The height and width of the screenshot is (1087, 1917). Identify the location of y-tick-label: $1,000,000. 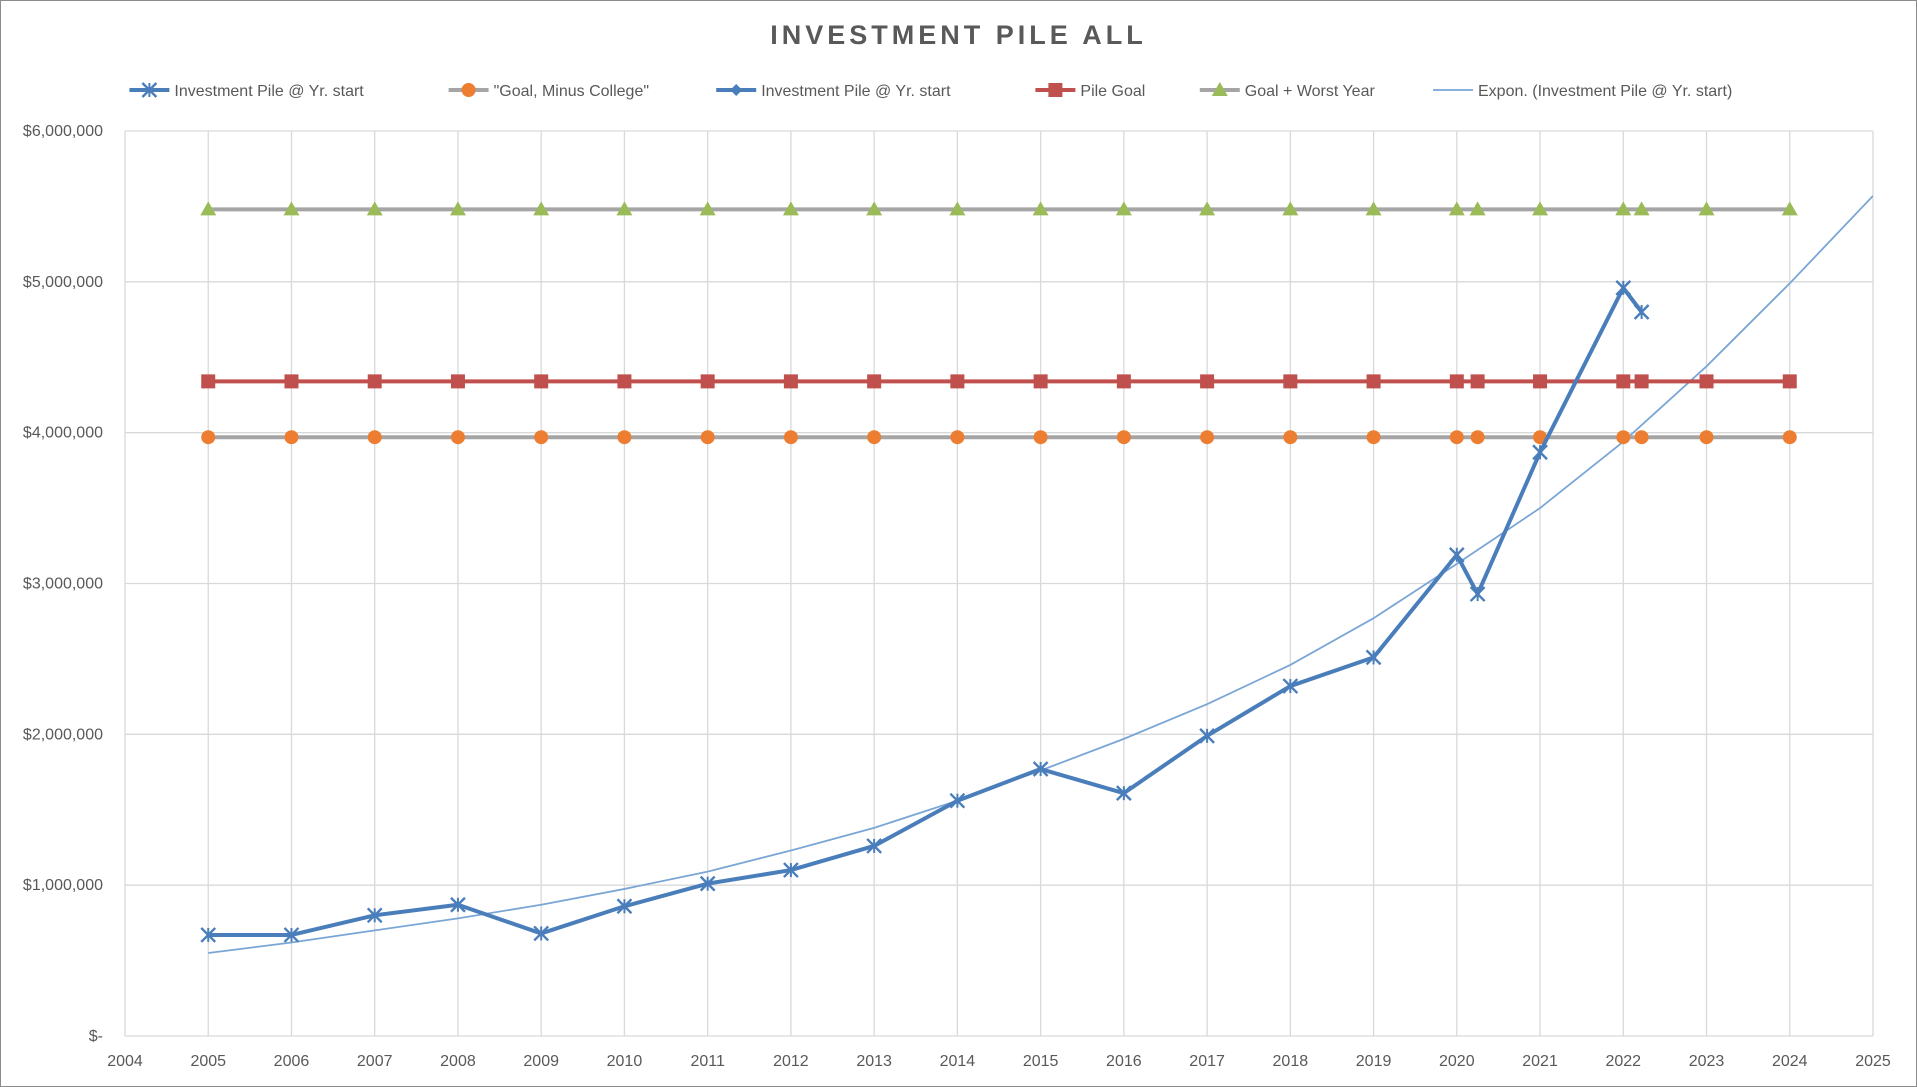
(63, 885).